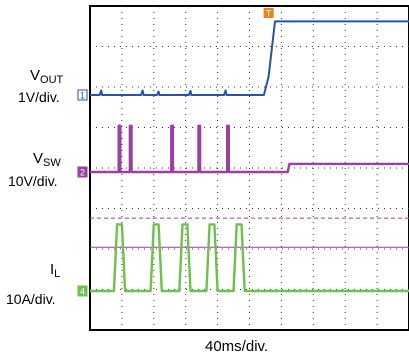 The height and width of the screenshot is (360, 409). Describe the element at coordinates (31, 299) in the screenshot. I see `il-scale: 10A/div.` at that location.